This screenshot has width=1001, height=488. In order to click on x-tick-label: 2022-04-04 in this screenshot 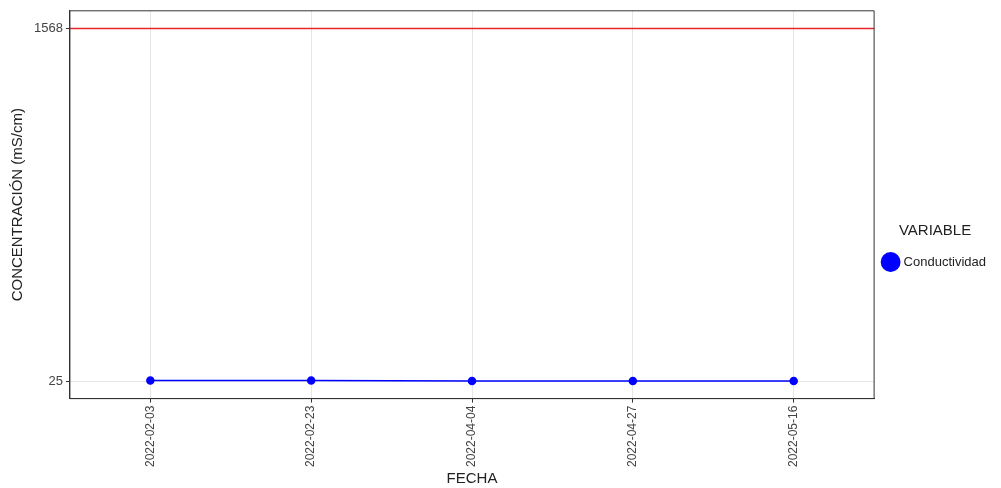, I will do `click(471, 436)`.